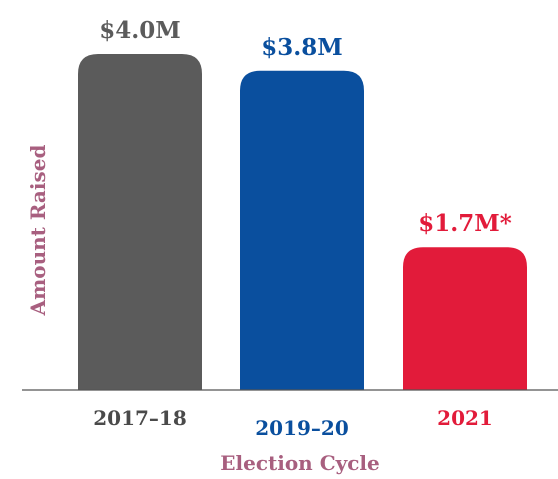 The image size is (558, 479). What do you see at coordinates (465, 418) in the screenshot?
I see `category-label-2021: 2021` at bounding box center [465, 418].